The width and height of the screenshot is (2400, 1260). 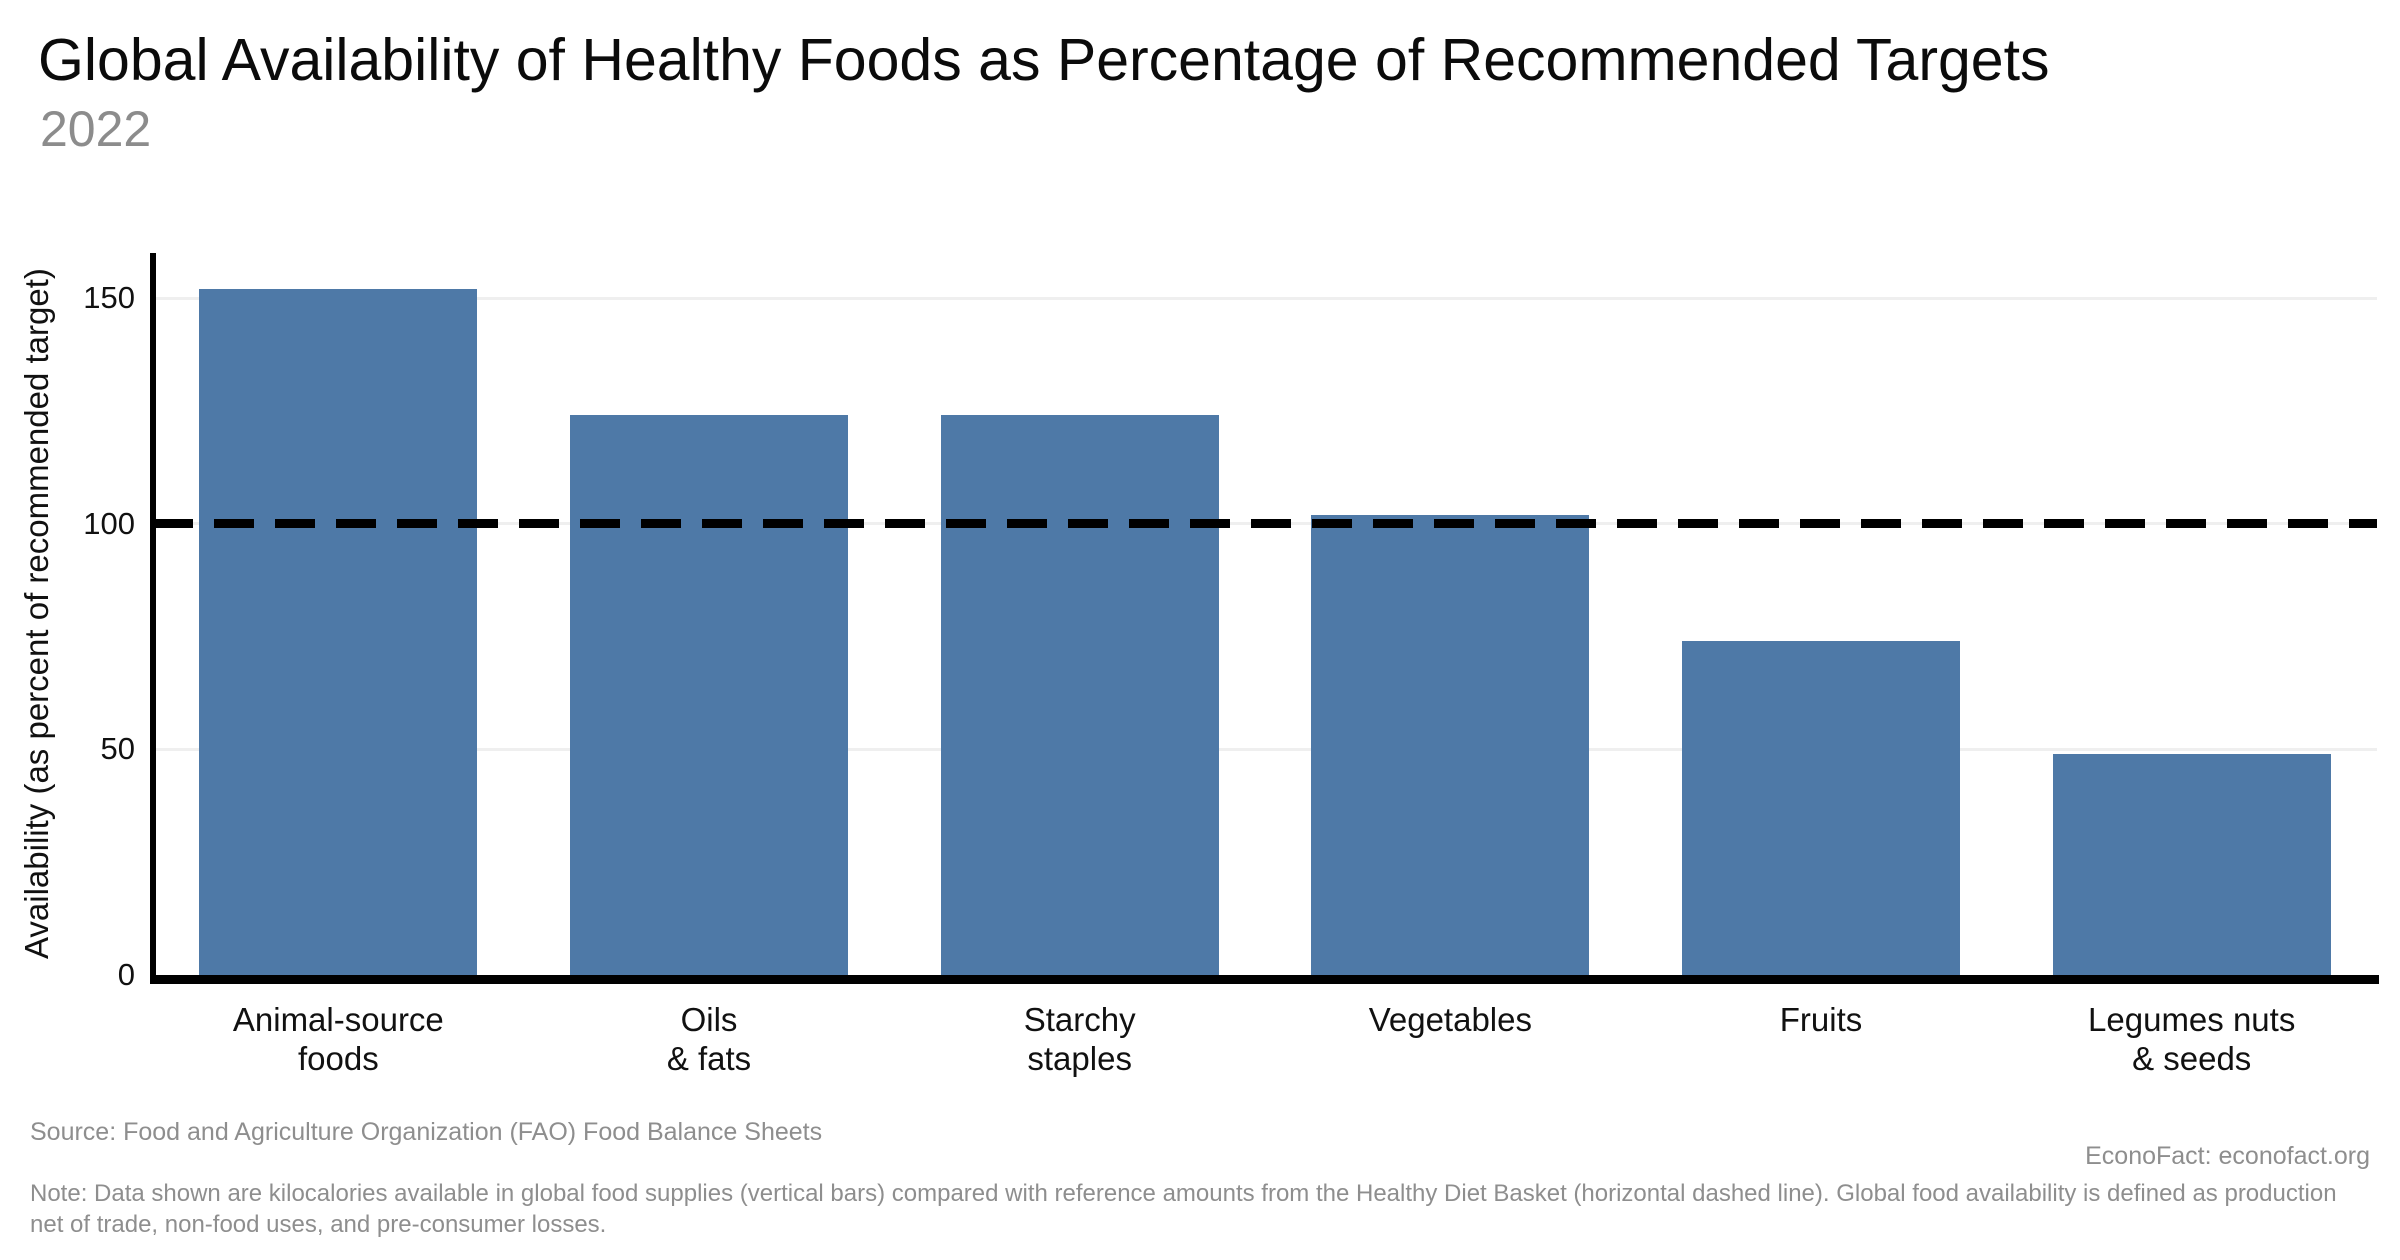 I want to click on bar-slot-animal-source-foods, so click(x=338, y=632).